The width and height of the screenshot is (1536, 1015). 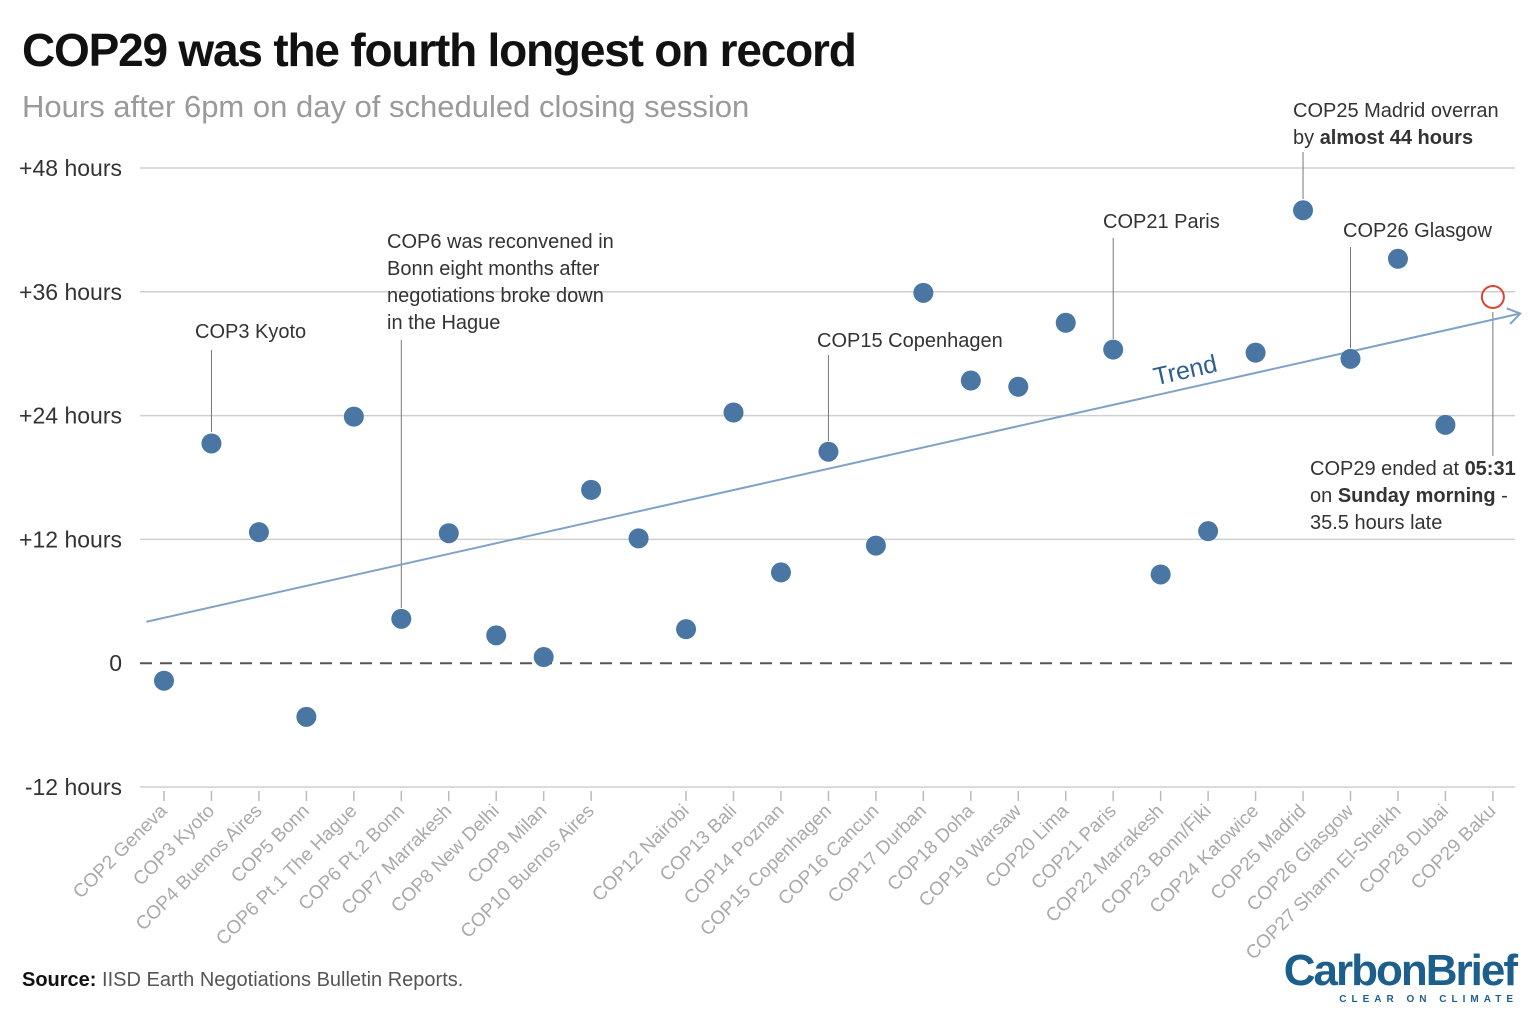 What do you see at coordinates (1502, 496) in the screenshot?
I see `annotation-text: -` at bounding box center [1502, 496].